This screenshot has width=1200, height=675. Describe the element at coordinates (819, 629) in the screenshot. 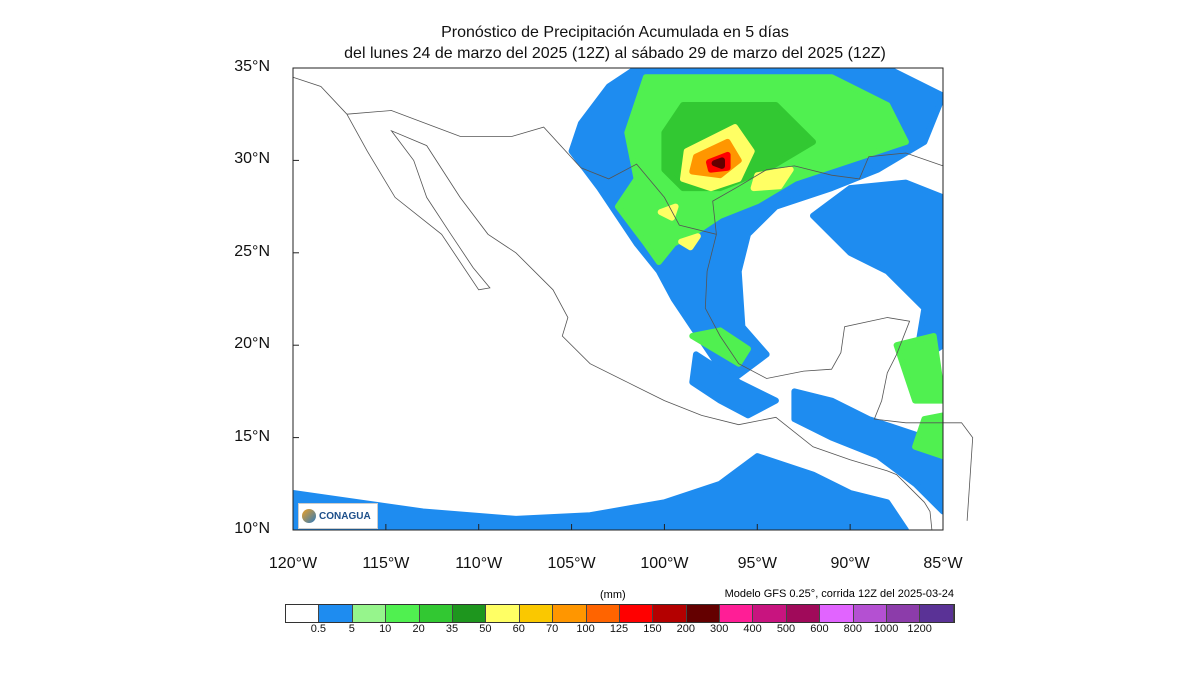

I see `colorbar-label: 600` at that location.